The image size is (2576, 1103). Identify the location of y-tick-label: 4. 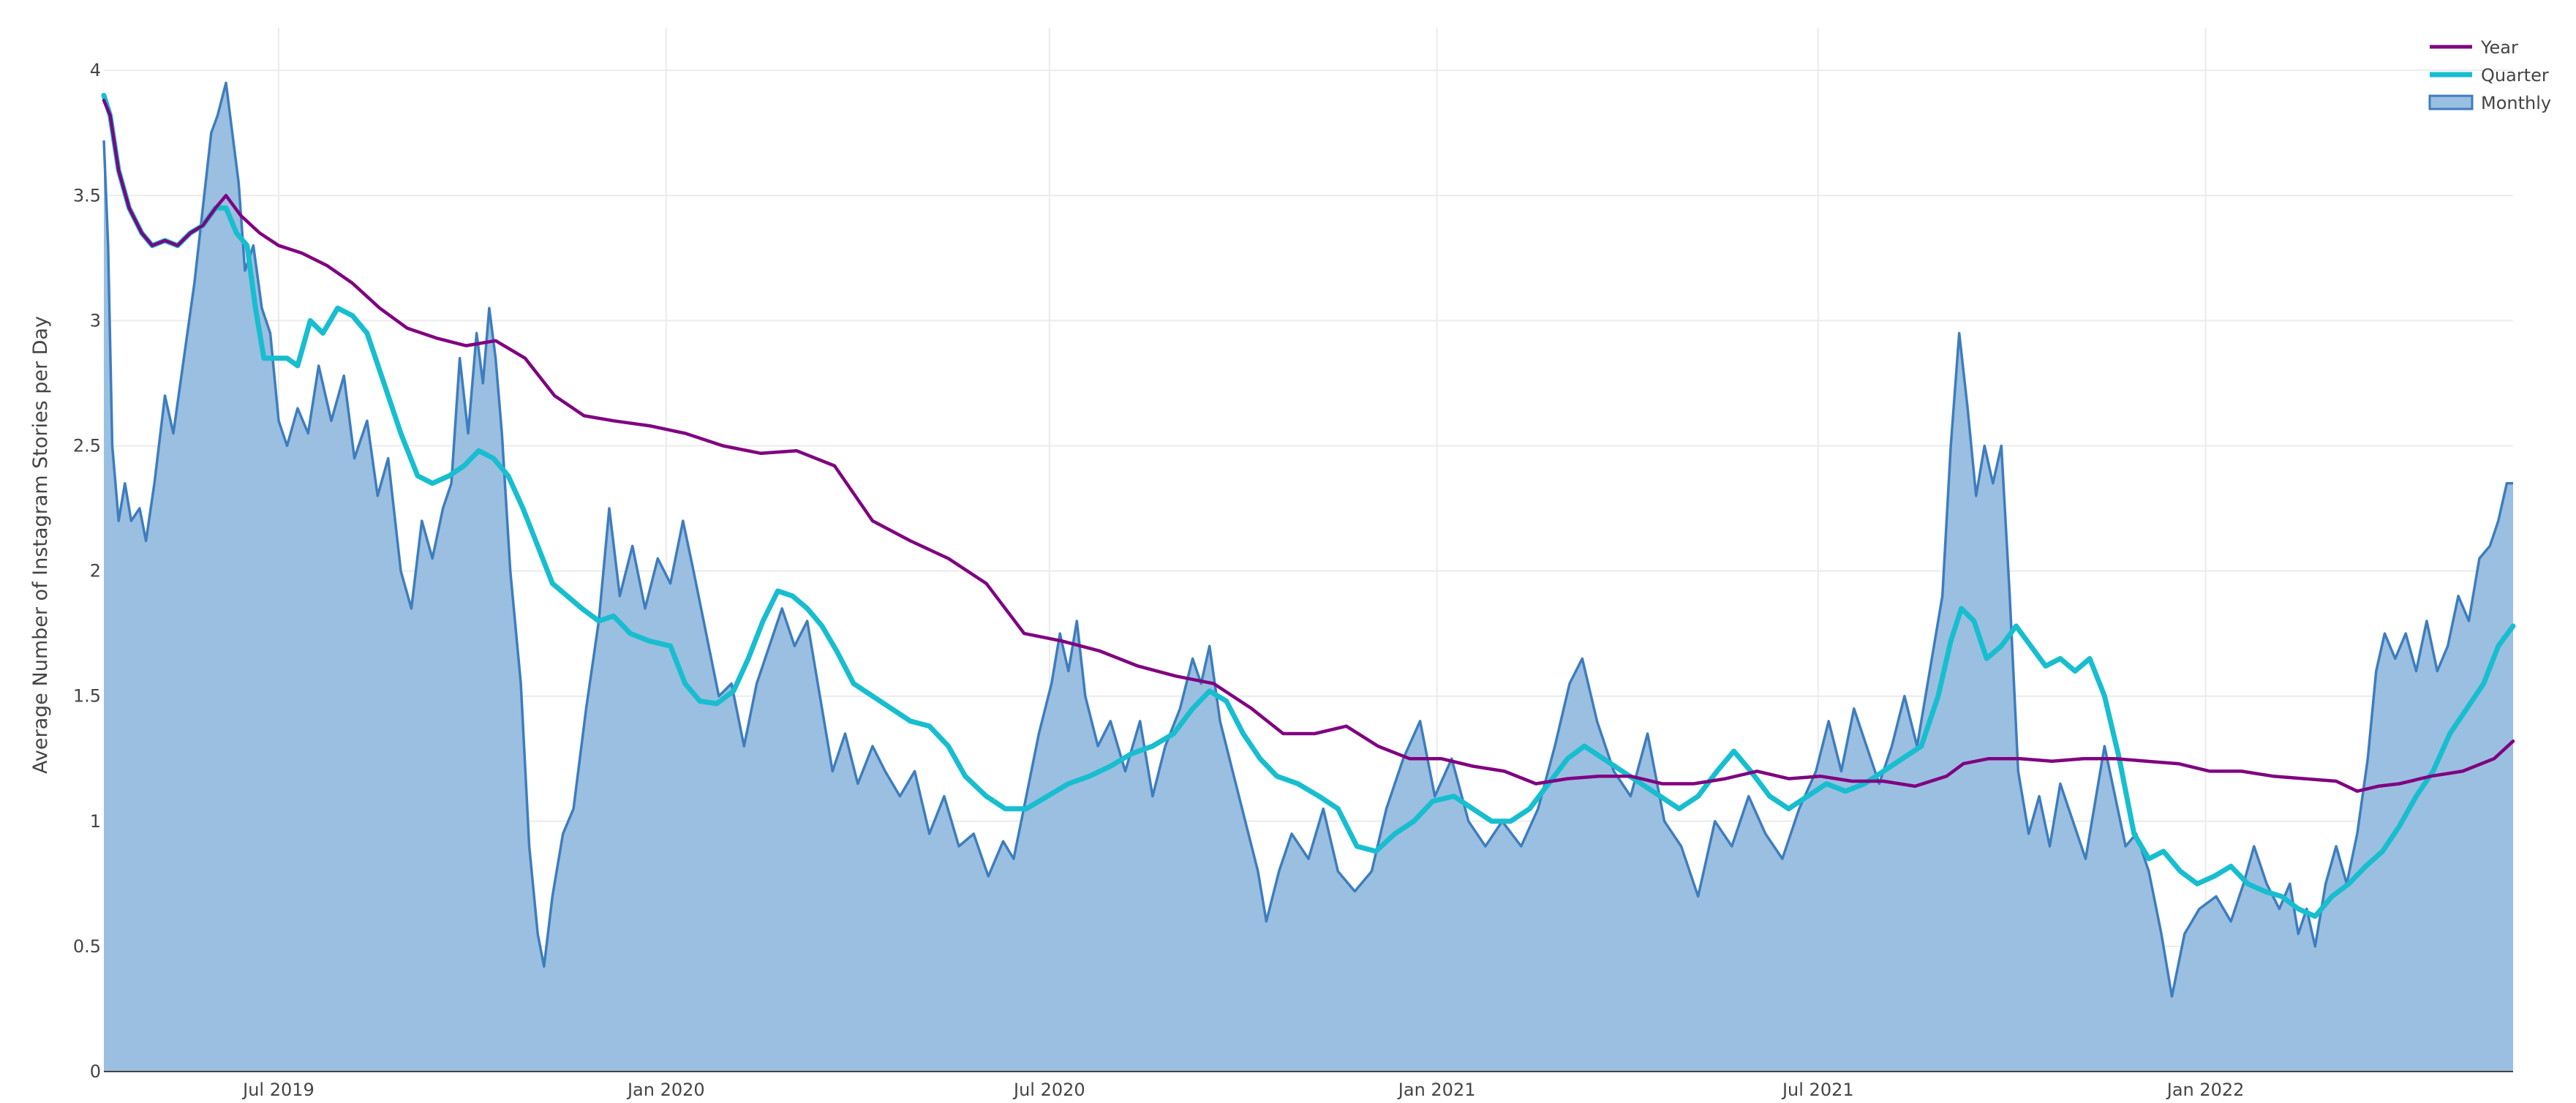
(95, 70).